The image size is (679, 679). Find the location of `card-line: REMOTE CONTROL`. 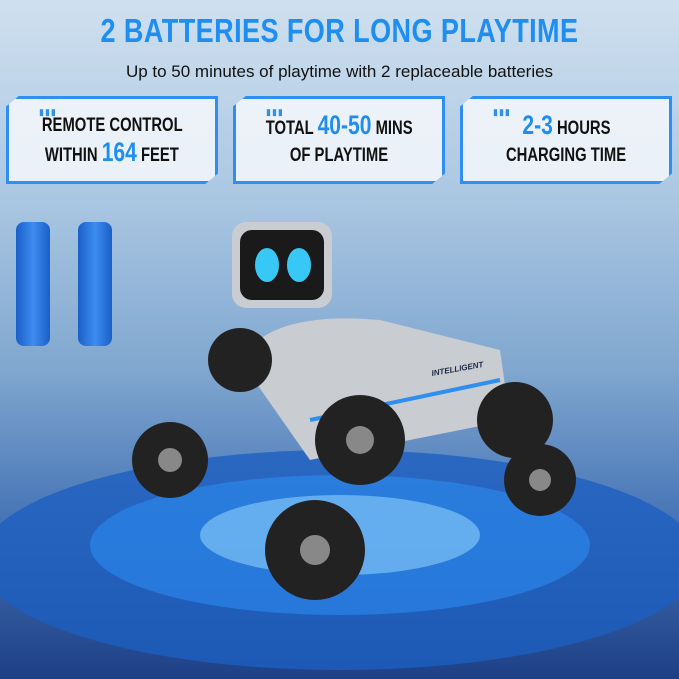

card-line: REMOTE CONTROL is located at coordinates (112, 125).